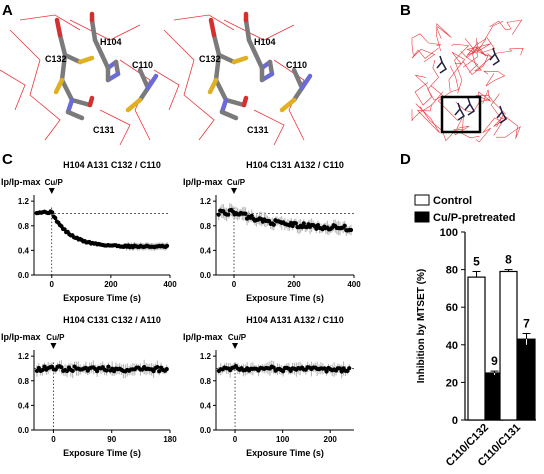  I want to click on n-label: 8, so click(508, 260).